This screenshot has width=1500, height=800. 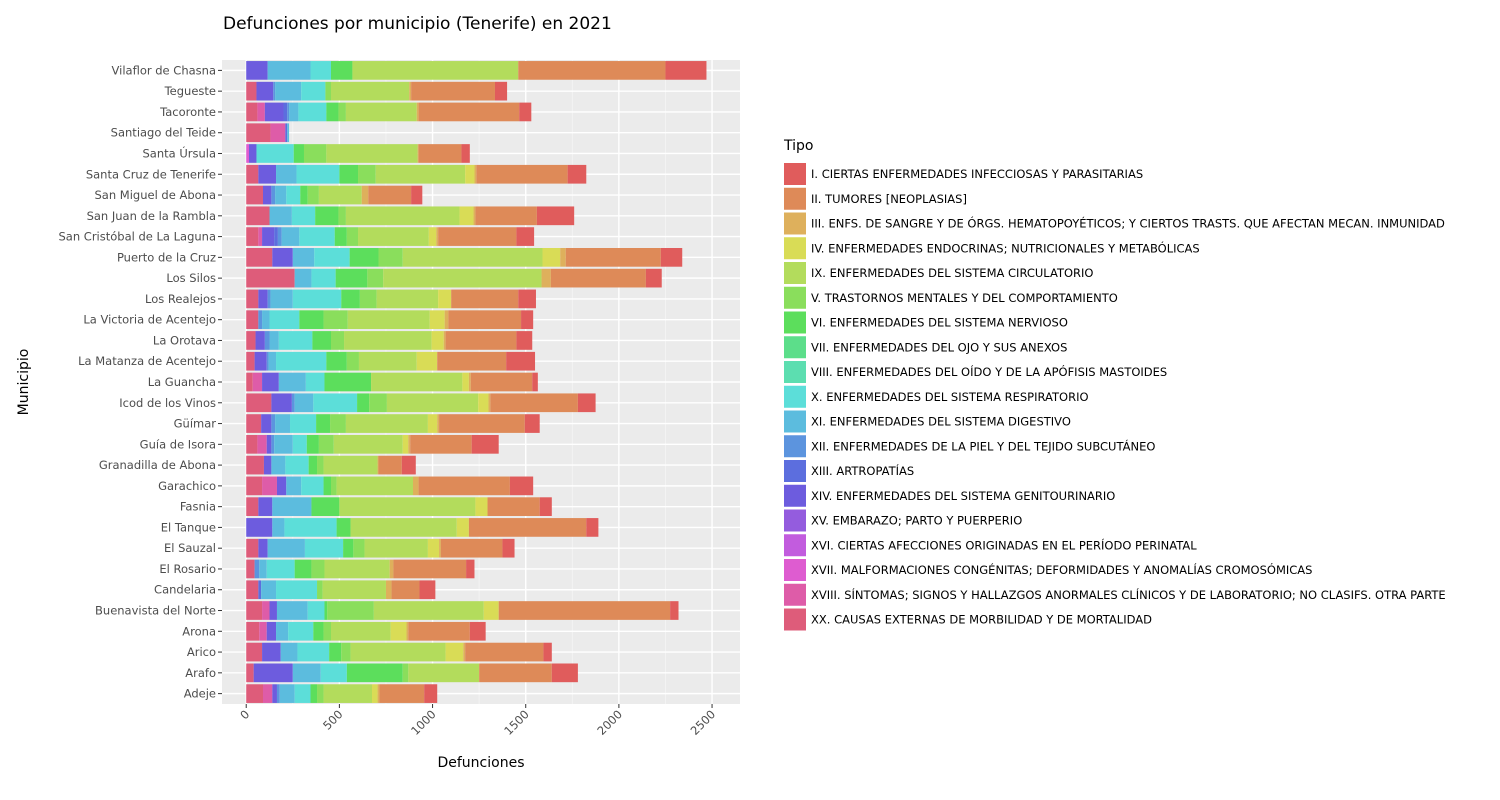 What do you see at coordinates (167, 403) in the screenshot?
I see `y-tick-label: Icod de los Vinos` at bounding box center [167, 403].